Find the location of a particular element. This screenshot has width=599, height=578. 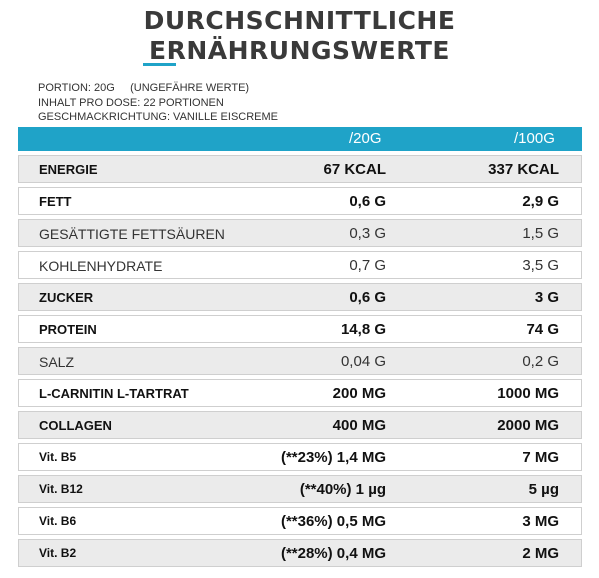

value-per-100g: 3 MG is located at coordinates (540, 521).